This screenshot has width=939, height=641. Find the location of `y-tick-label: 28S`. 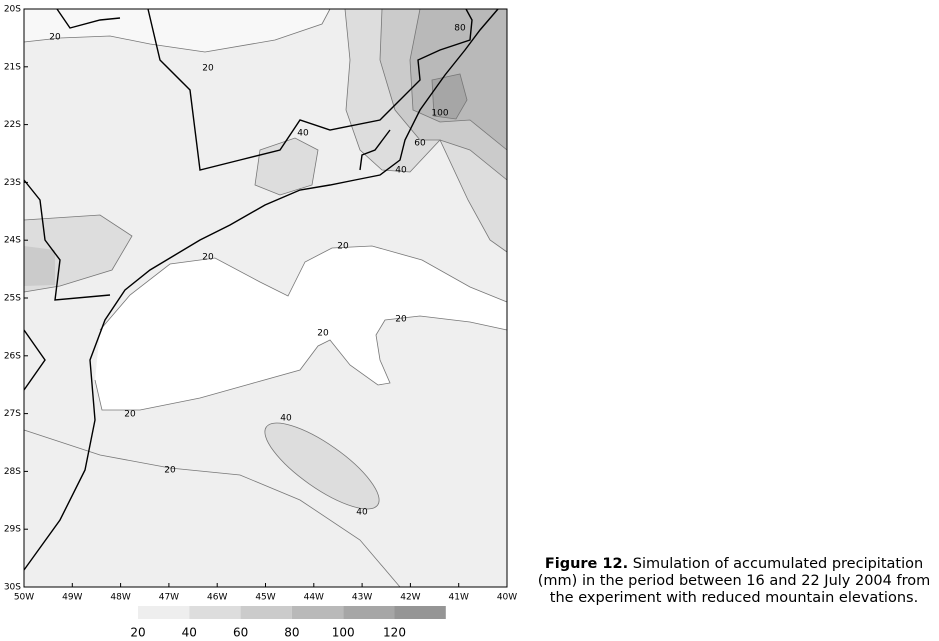

y-tick-label: 28S is located at coordinates (12, 472).